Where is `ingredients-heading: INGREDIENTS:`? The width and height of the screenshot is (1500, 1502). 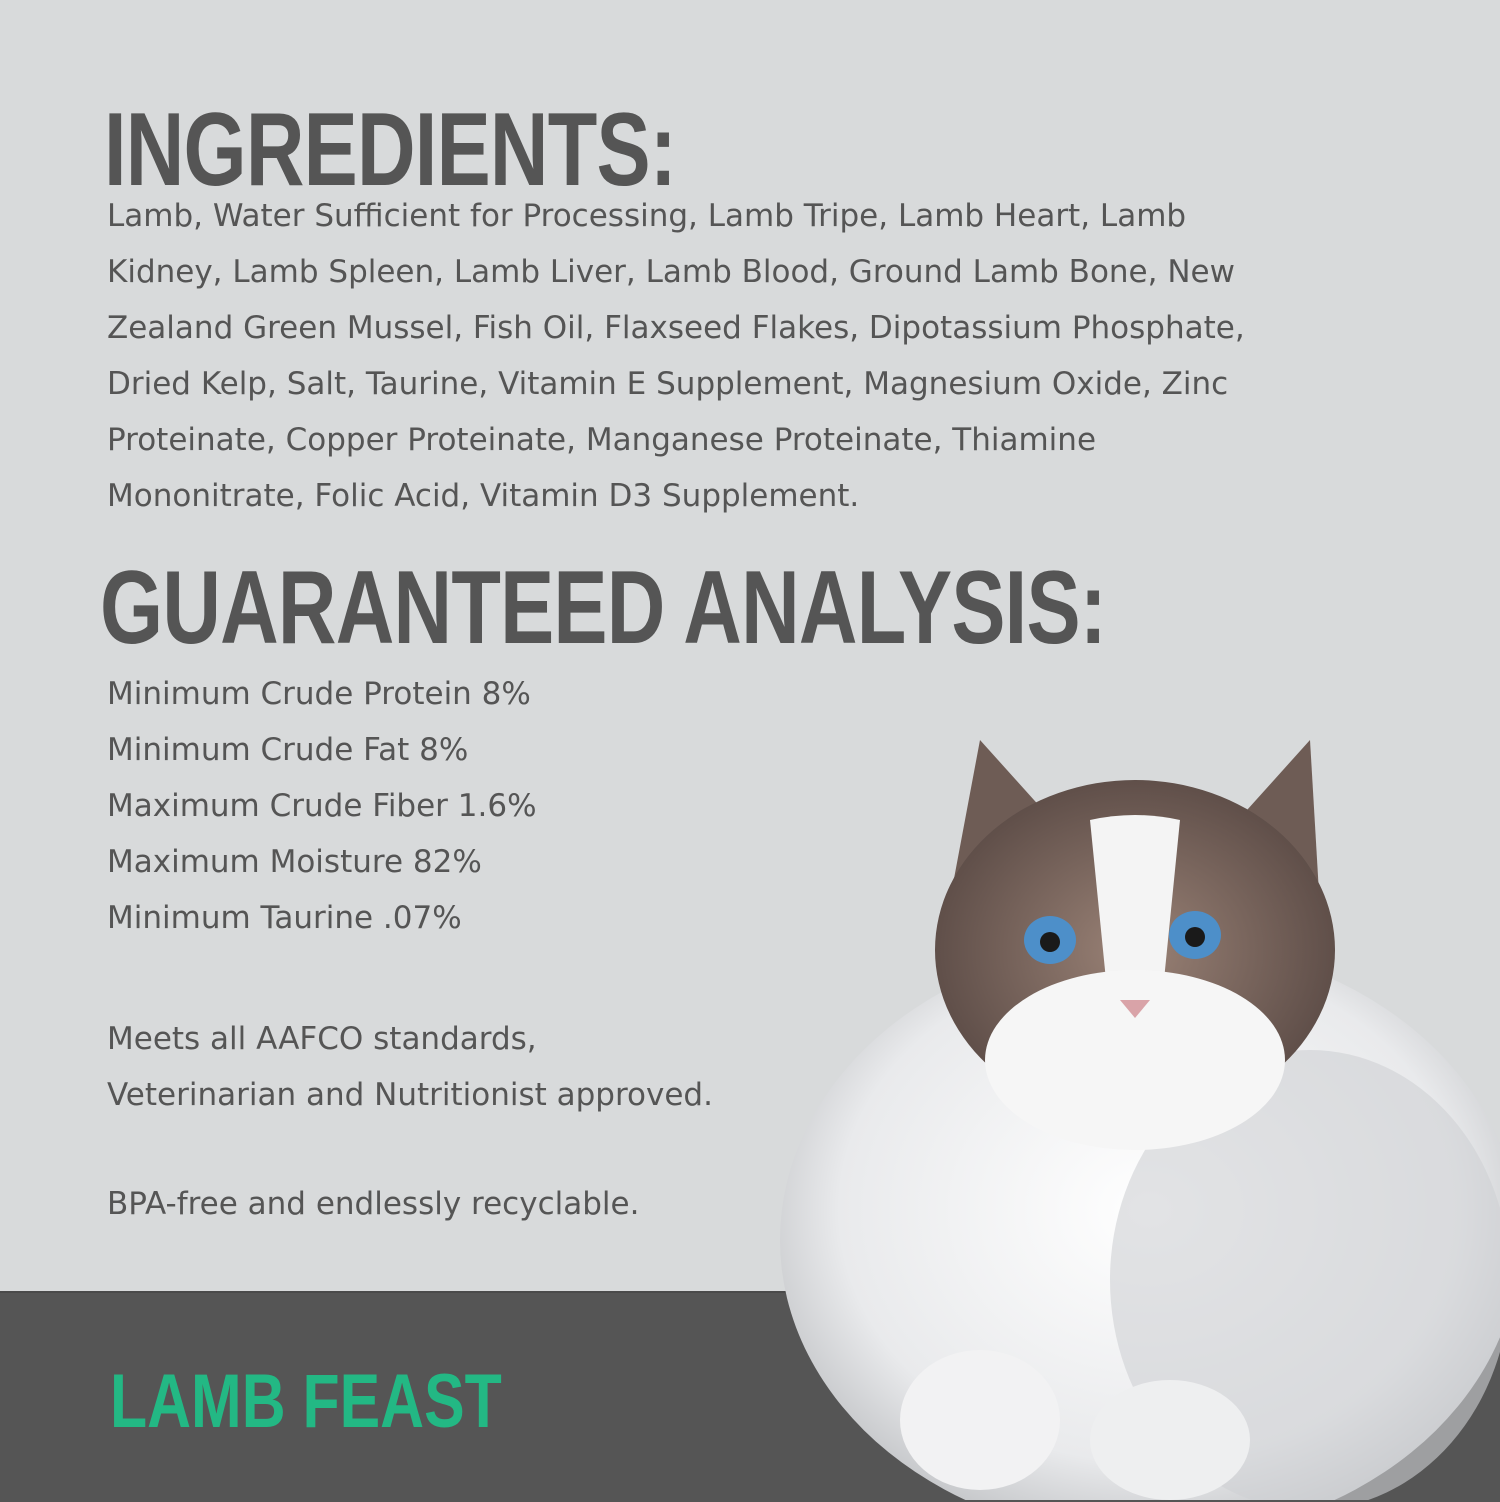 ingredients-heading: INGREDIENTS: is located at coordinates (390, 150).